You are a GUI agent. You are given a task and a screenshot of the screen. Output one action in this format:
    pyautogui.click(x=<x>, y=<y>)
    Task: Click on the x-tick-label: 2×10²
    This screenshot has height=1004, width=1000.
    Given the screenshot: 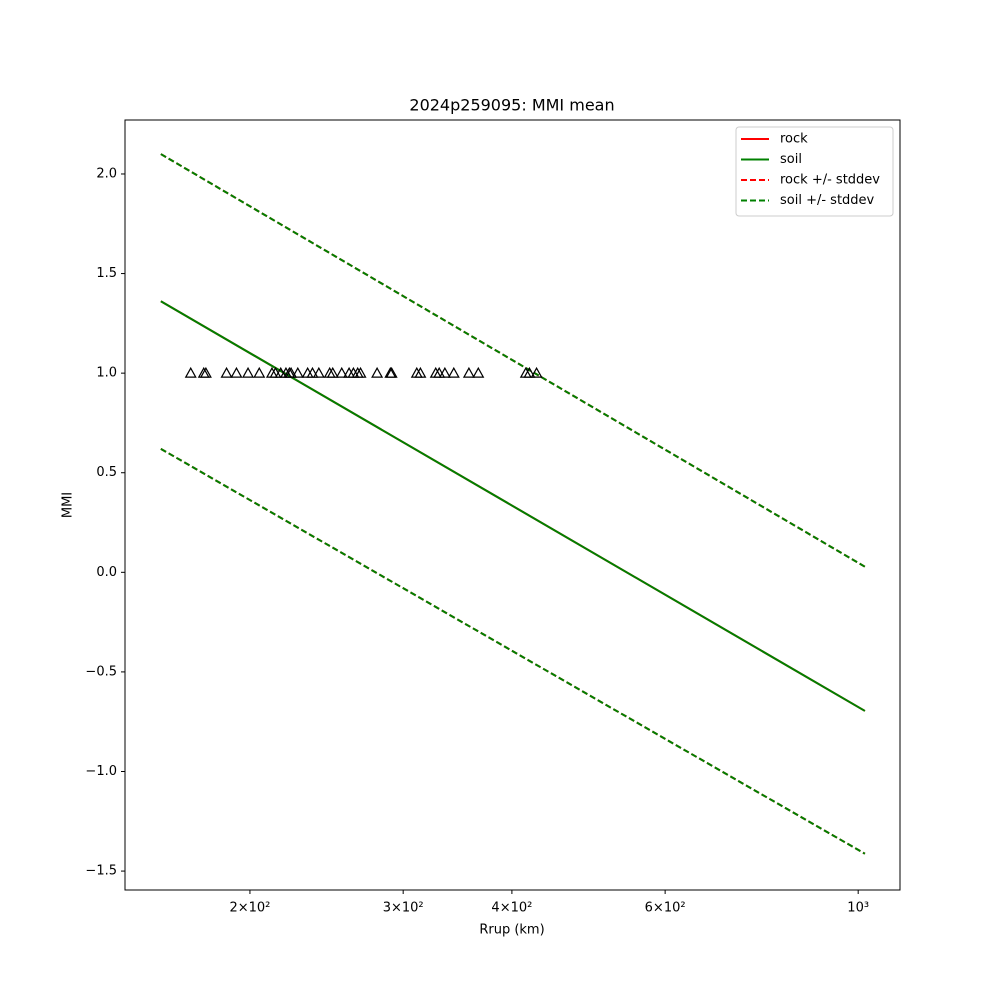 What is the action you would take?
    pyautogui.click(x=249, y=908)
    